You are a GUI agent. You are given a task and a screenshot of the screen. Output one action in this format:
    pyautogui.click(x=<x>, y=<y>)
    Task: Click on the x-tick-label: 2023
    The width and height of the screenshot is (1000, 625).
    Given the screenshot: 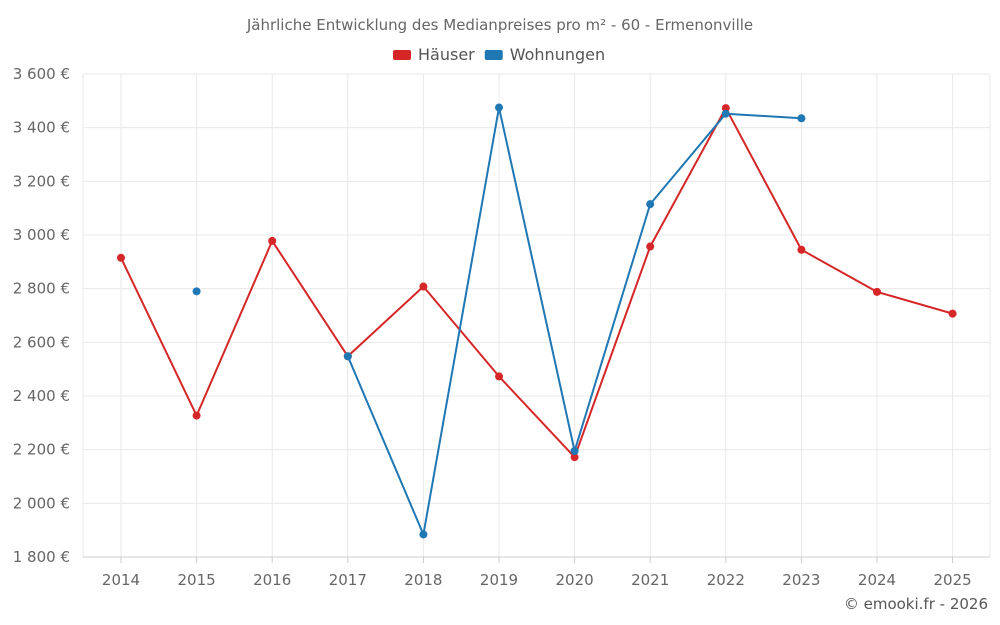 What is the action you would take?
    pyautogui.click(x=801, y=580)
    